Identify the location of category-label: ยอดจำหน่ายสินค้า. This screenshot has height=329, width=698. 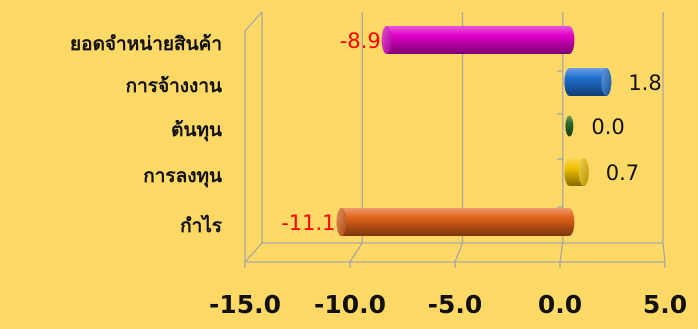
(146, 44).